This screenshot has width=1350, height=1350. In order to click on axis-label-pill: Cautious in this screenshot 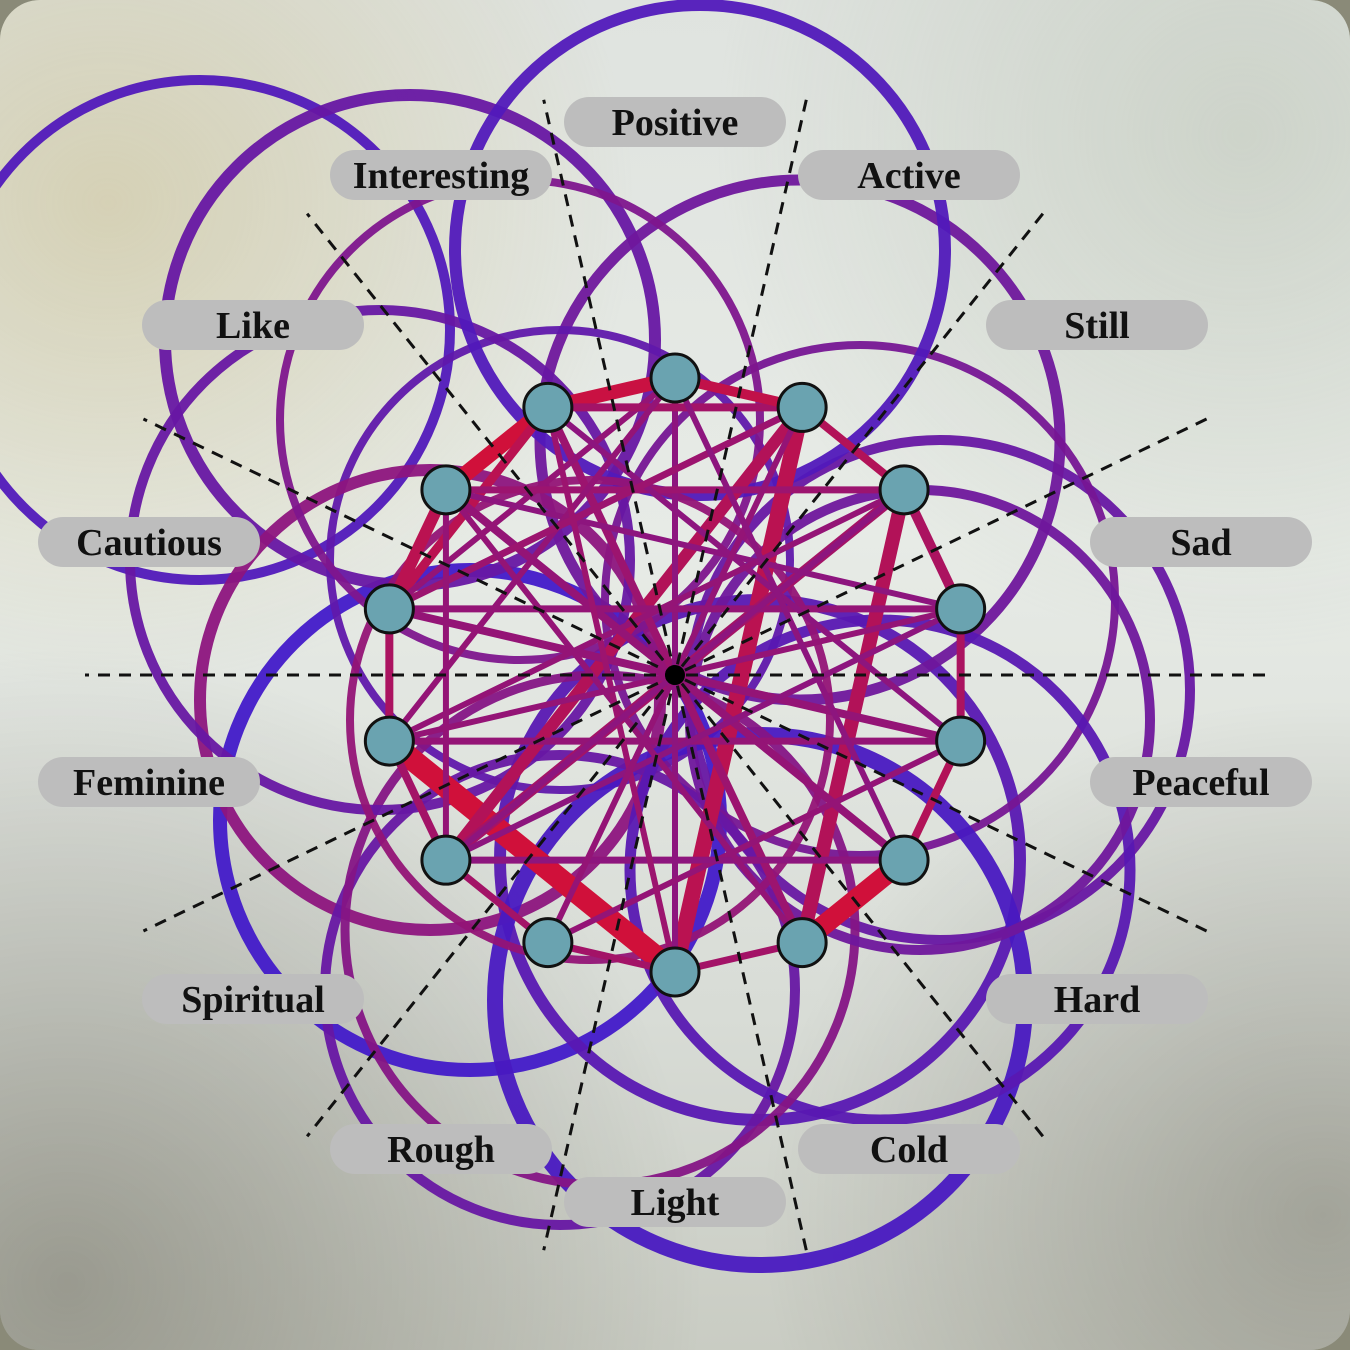, I will do `click(149, 542)`.